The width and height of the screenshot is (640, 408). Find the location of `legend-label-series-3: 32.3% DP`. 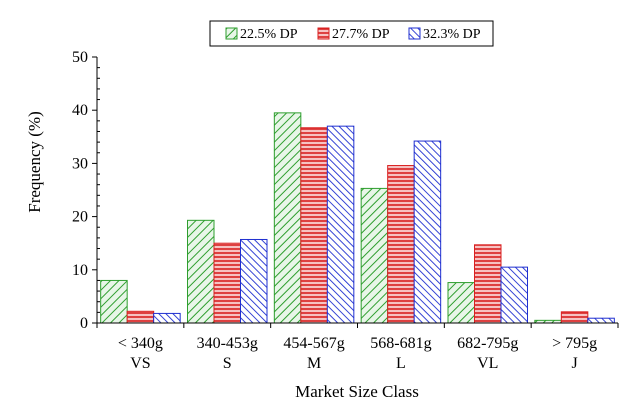

legend-label-series-3: 32.3% DP is located at coordinates (452, 34).